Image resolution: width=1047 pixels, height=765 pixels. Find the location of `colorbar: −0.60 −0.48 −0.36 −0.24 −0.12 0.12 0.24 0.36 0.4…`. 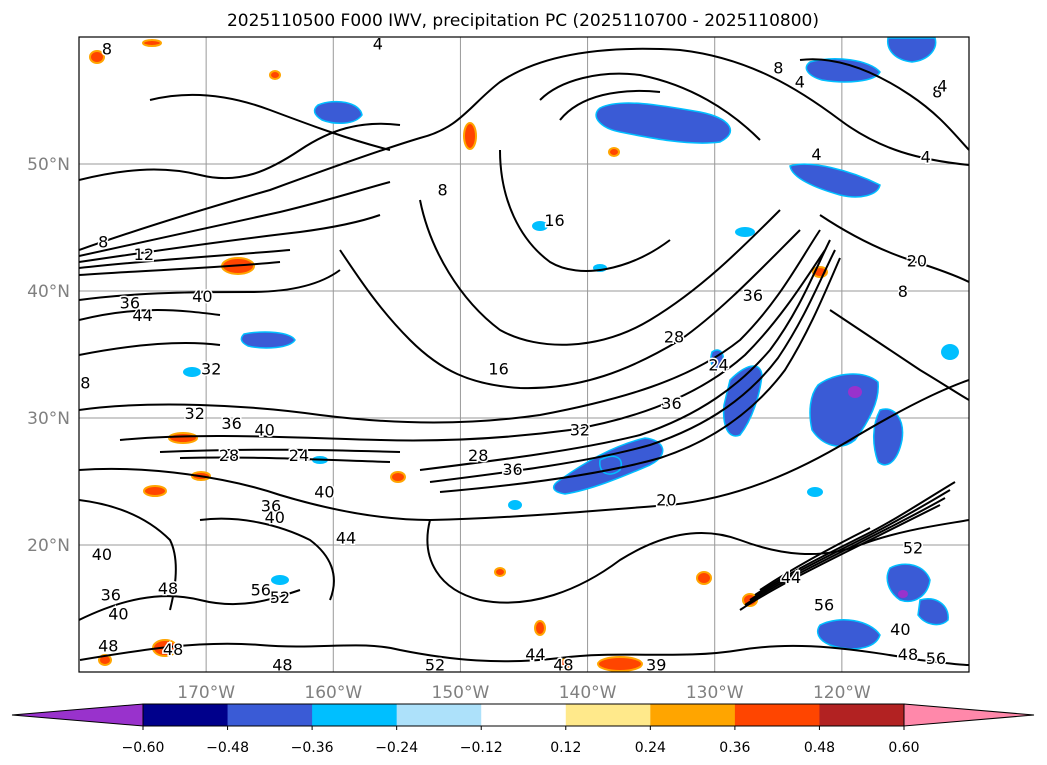

colorbar: −0.60 −0.48 −0.36 −0.24 −0.12 0.12 0.24 0.36 0.4… is located at coordinates (523, 729).